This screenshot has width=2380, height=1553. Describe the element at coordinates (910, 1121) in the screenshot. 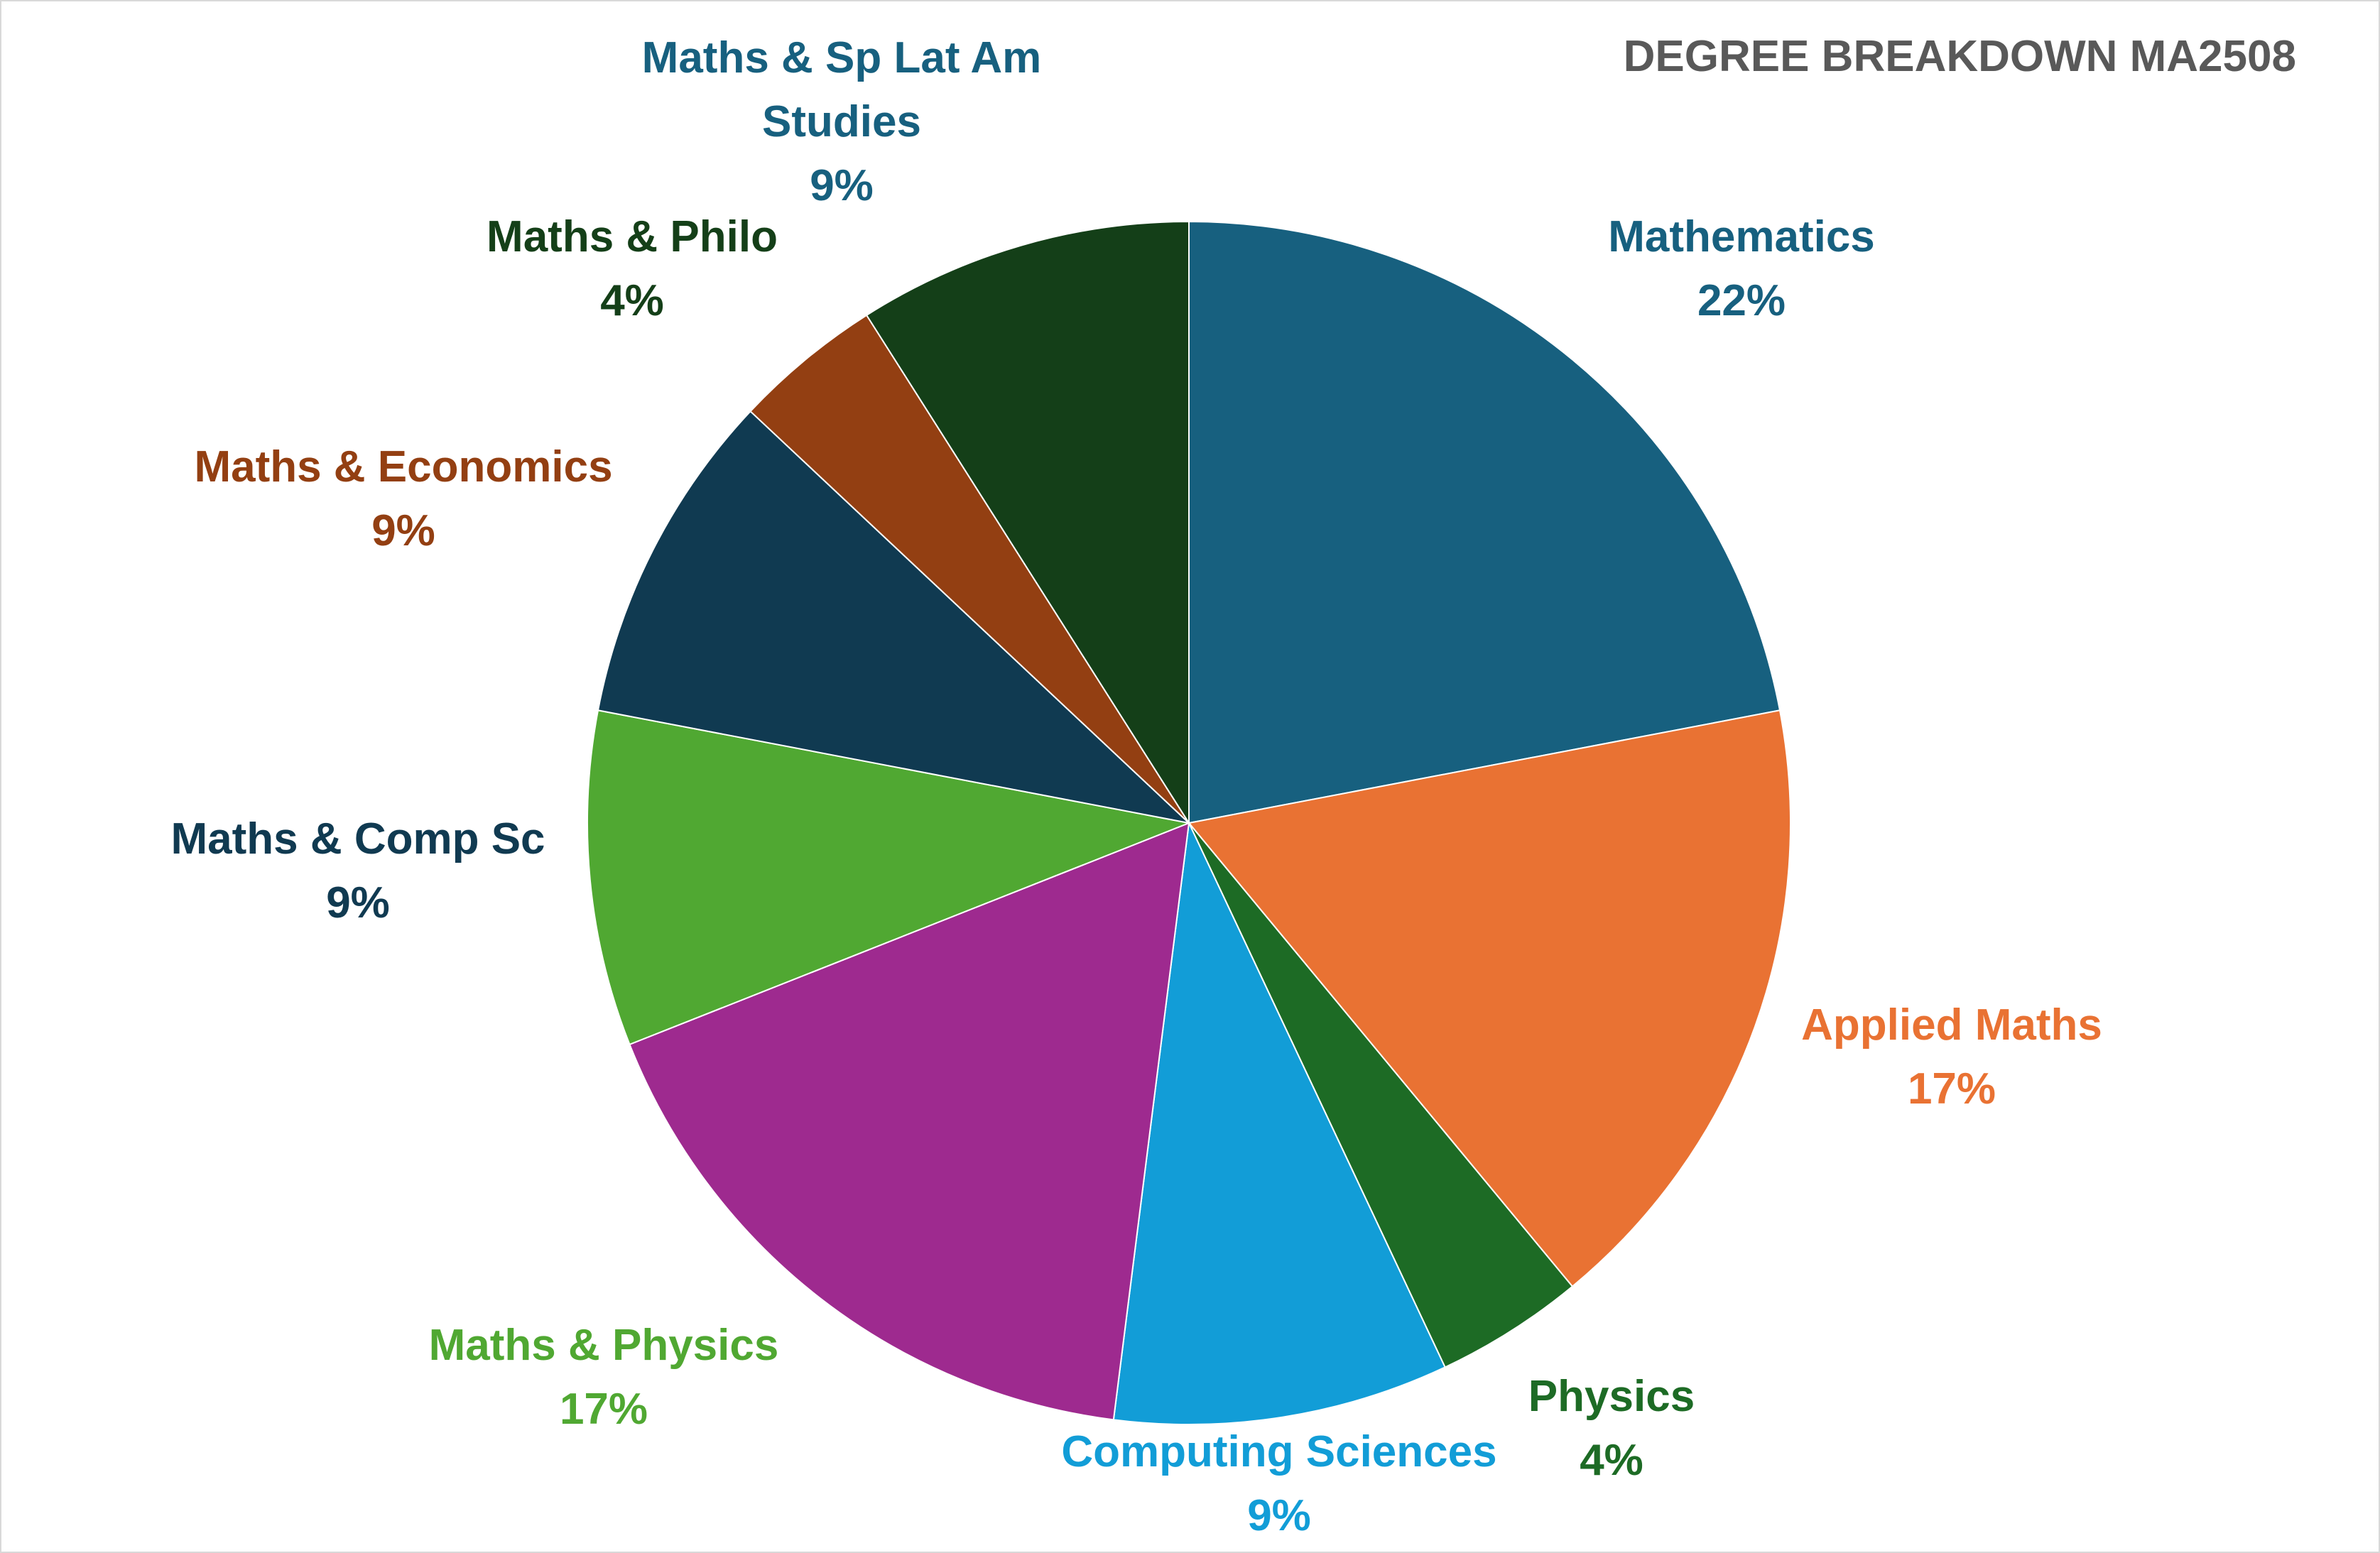

I see `pie-slice-maths-physics` at that location.